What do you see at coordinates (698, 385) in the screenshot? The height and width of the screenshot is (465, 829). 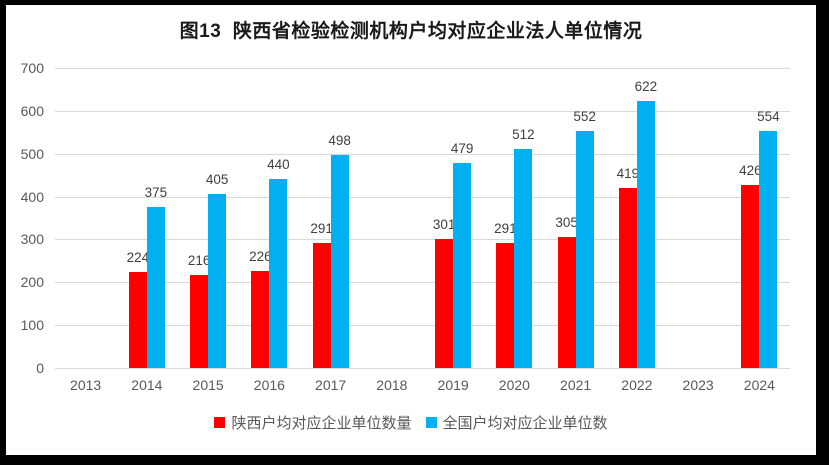 I see `x-tick-label: 2023` at bounding box center [698, 385].